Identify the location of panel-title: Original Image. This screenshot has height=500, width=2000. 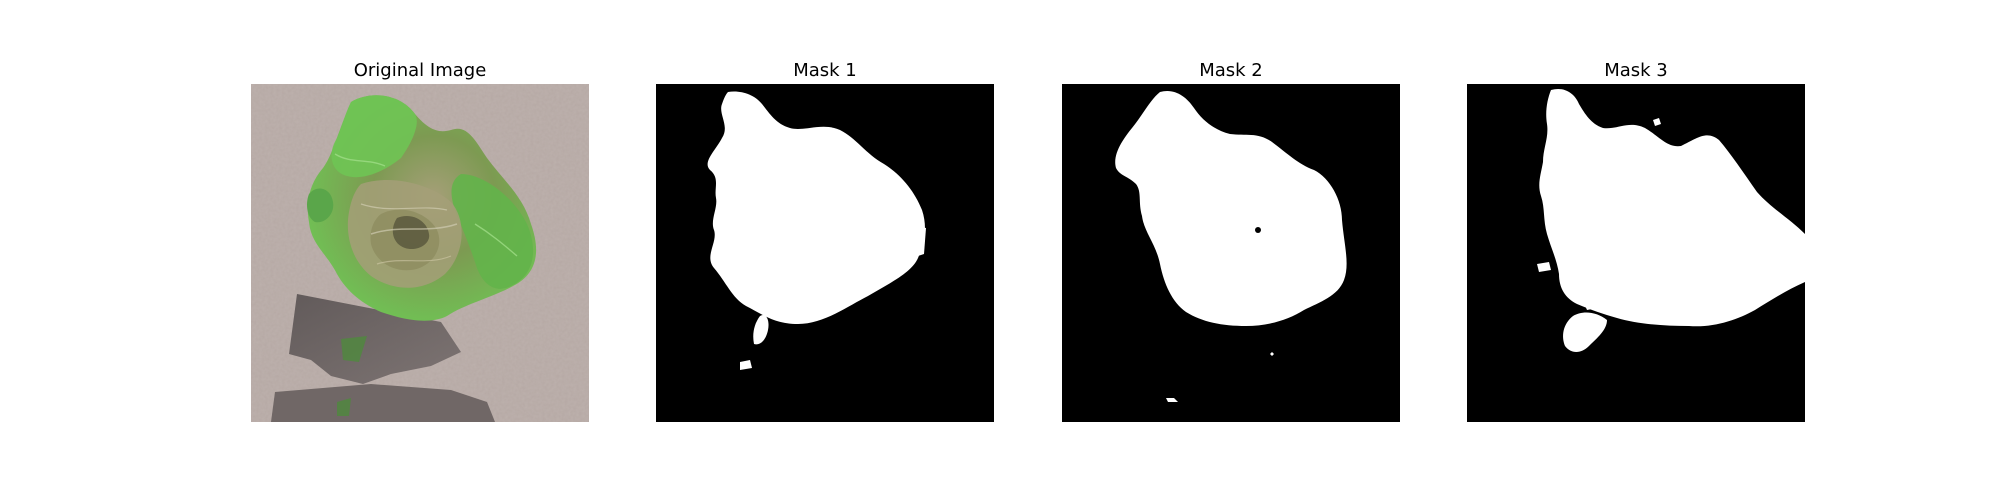
(420, 70).